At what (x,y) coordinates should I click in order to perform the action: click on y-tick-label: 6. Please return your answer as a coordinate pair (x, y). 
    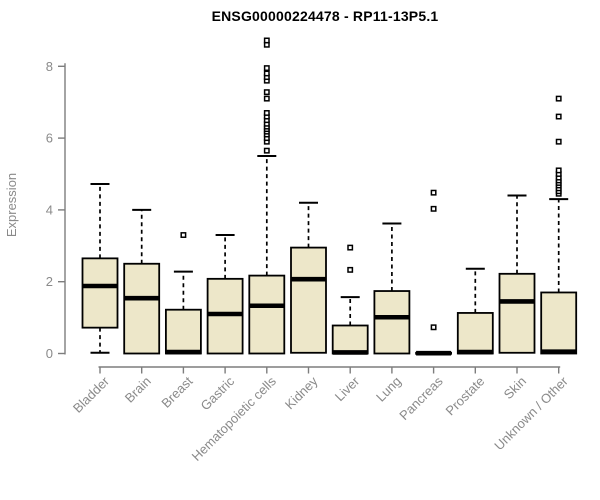
    Looking at the image, I should click on (49, 138).